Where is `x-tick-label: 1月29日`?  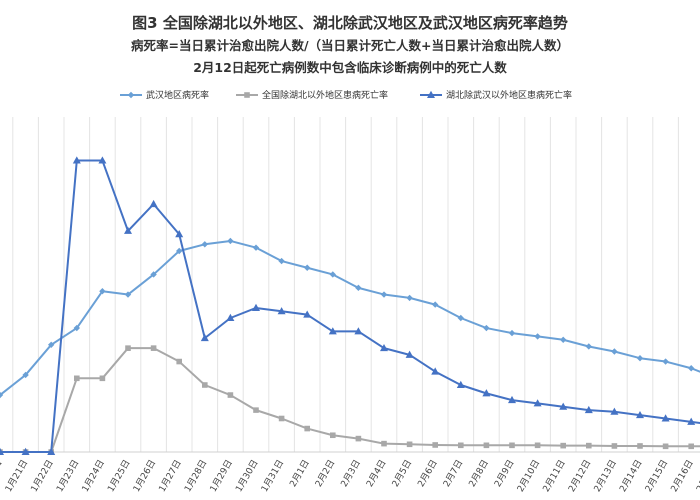
x-tick-label: 1月29日 is located at coordinates (221, 476).